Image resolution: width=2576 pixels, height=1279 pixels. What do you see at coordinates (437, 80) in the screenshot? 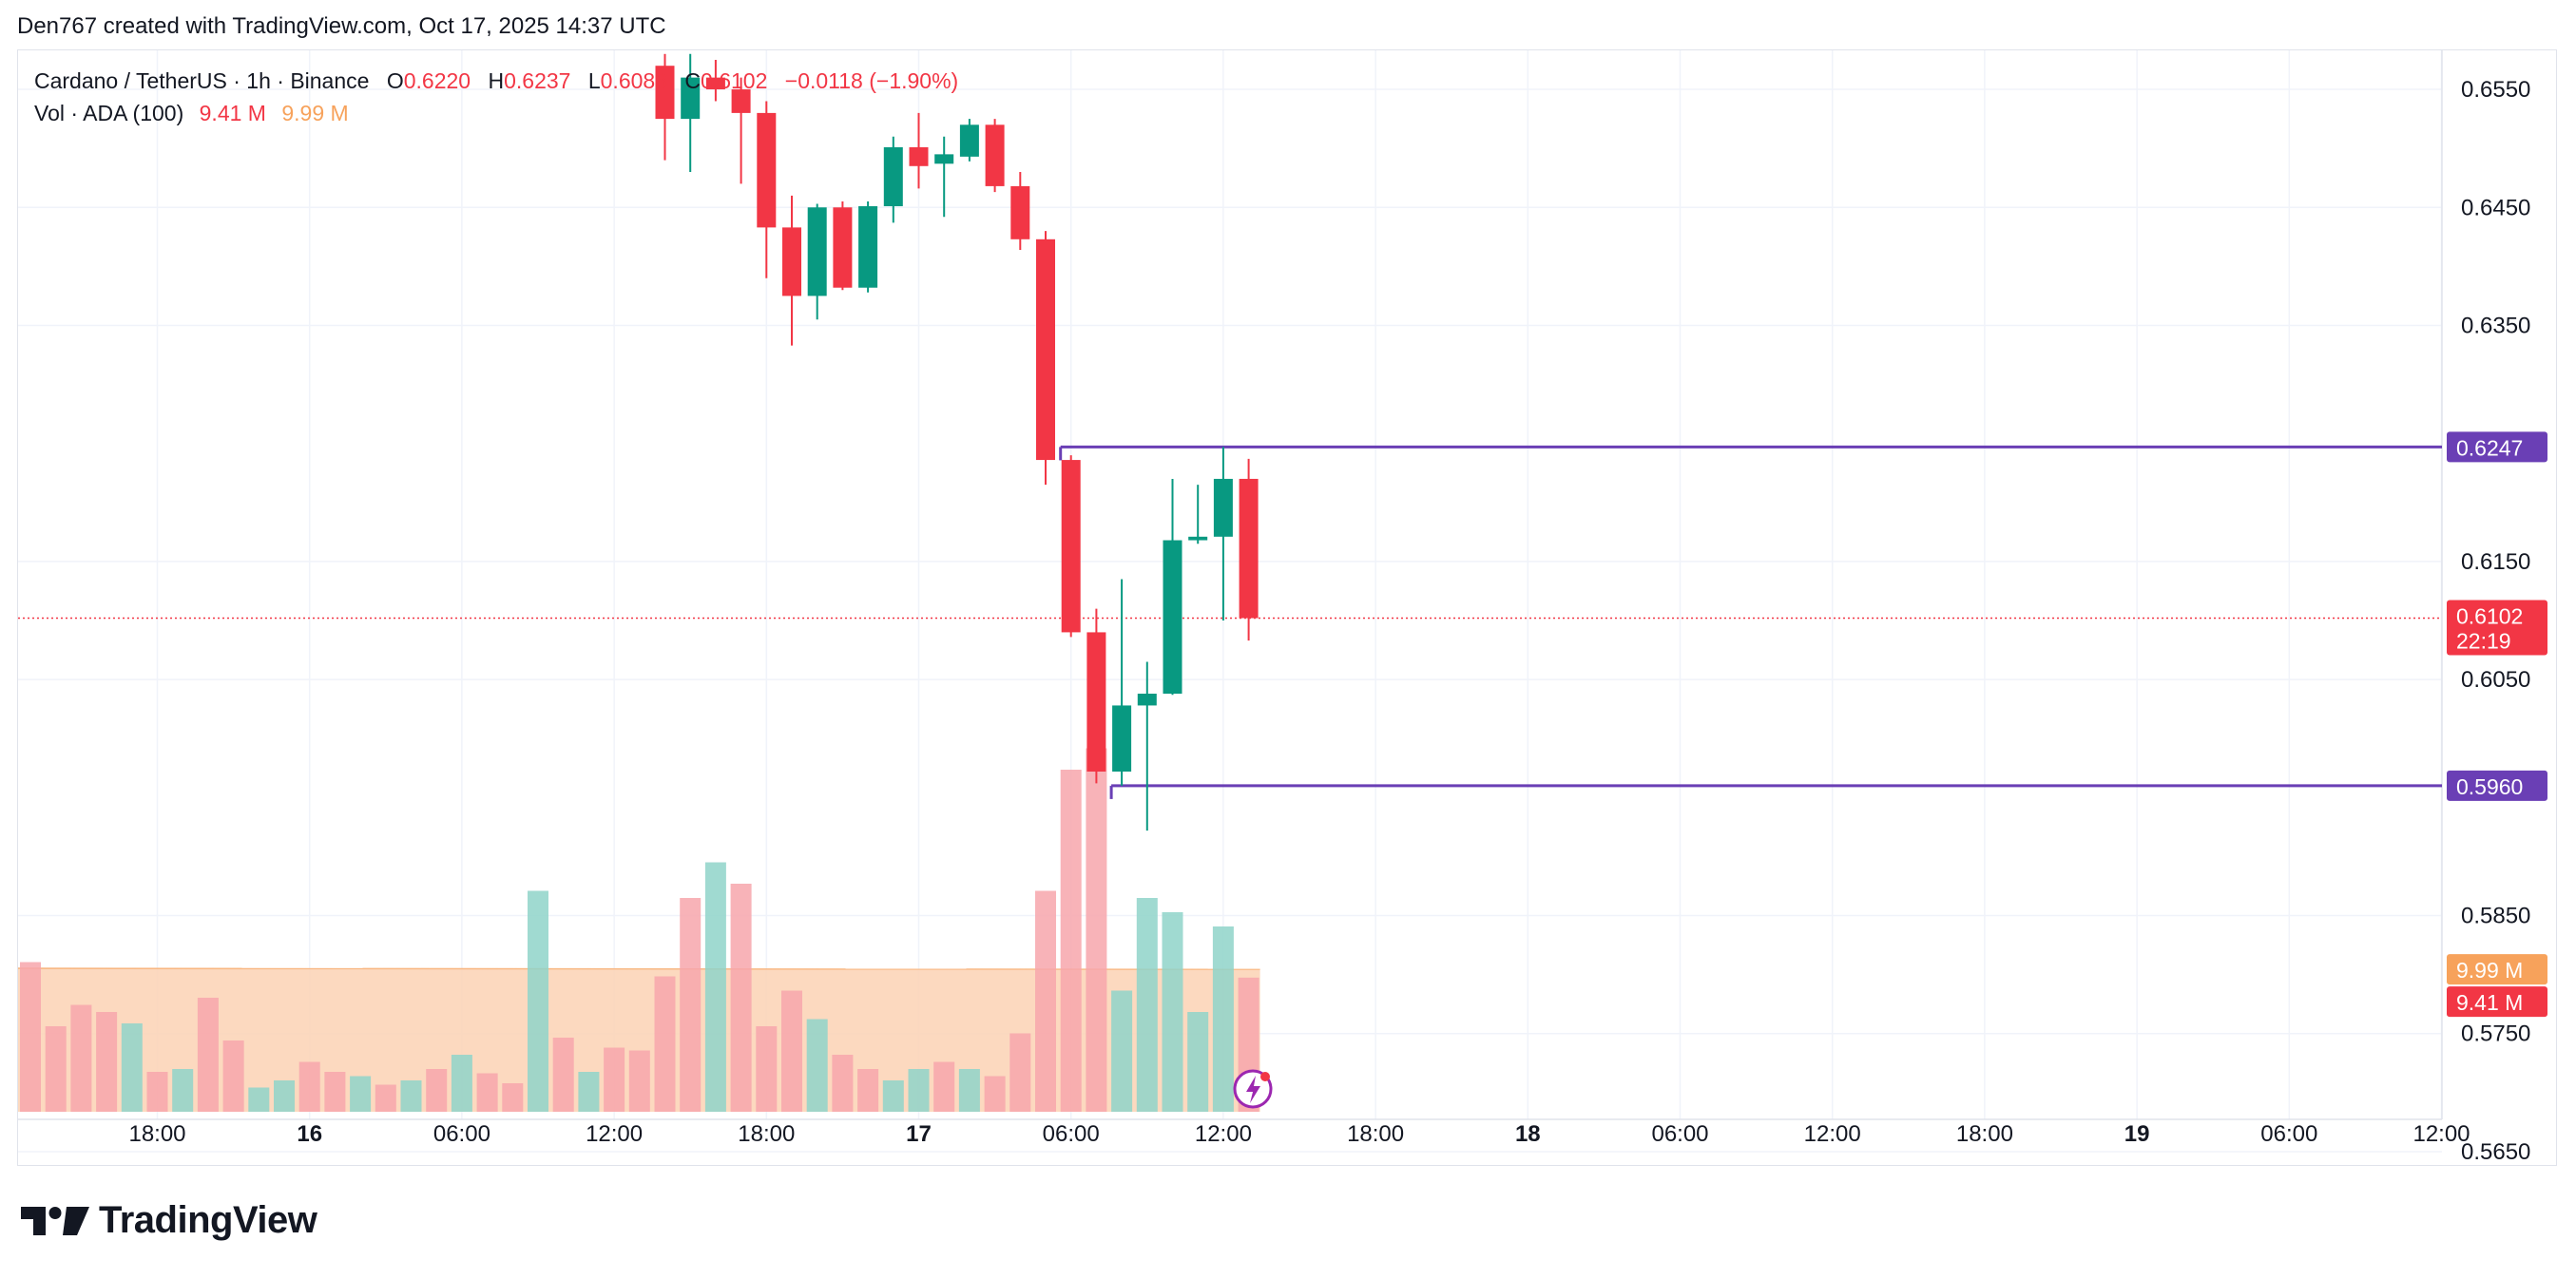
I see `open-value: 0.6220` at bounding box center [437, 80].